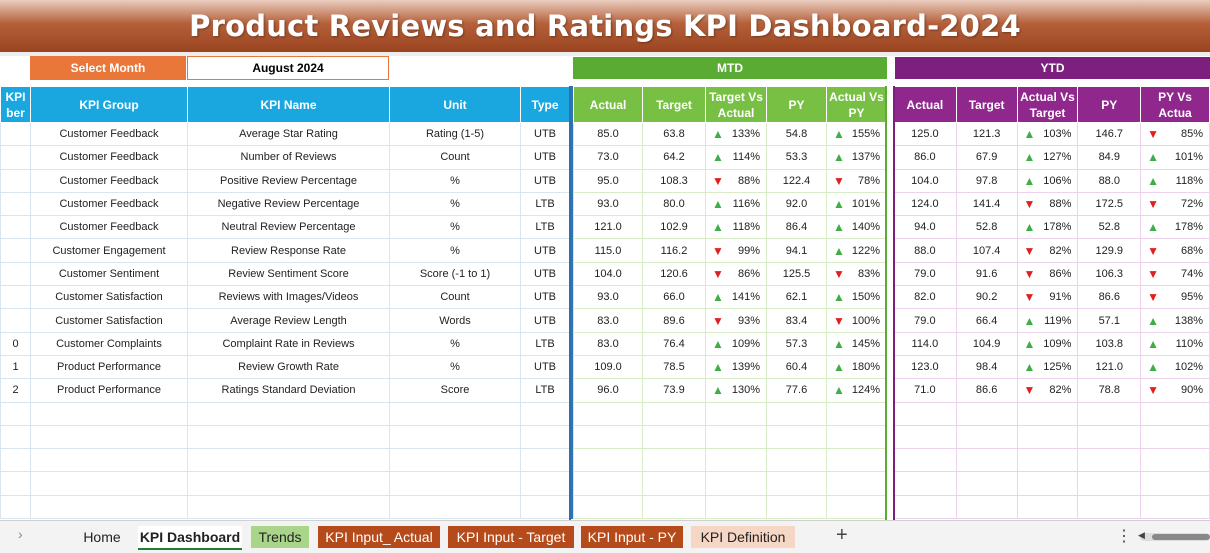 This screenshot has height=553, width=1210. What do you see at coordinates (674, 343) in the screenshot?
I see `mtd-target-cell: 76.4` at bounding box center [674, 343].